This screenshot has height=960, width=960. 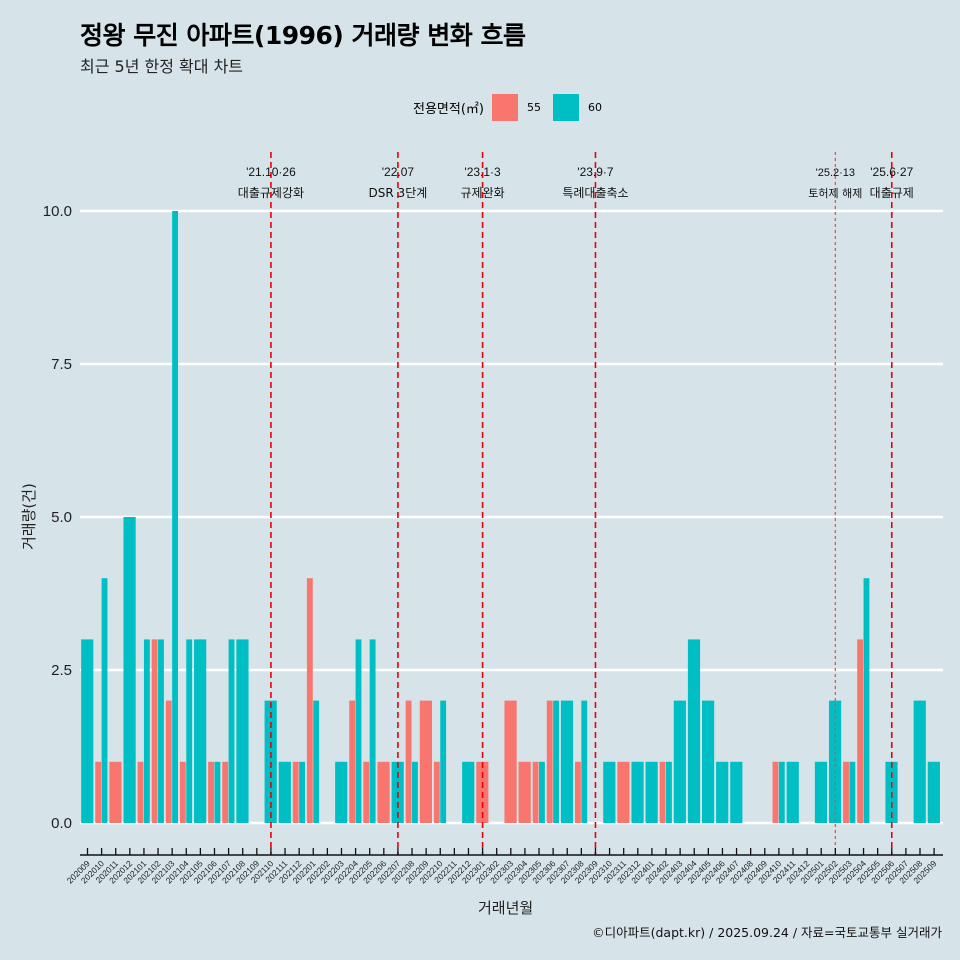 What do you see at coordinates (835, 173) in the screenshot?
I see `event-date-label: '25.2·13` at bounding box center [835, 173].